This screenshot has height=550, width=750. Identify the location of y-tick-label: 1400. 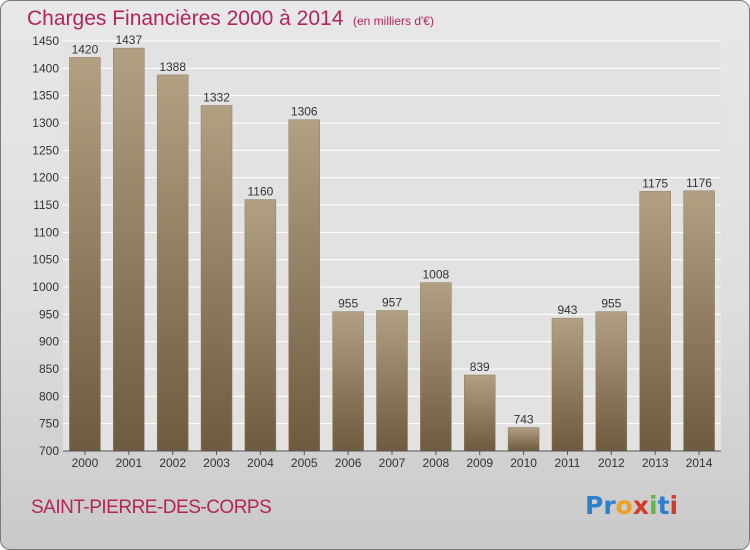
(45, 68).